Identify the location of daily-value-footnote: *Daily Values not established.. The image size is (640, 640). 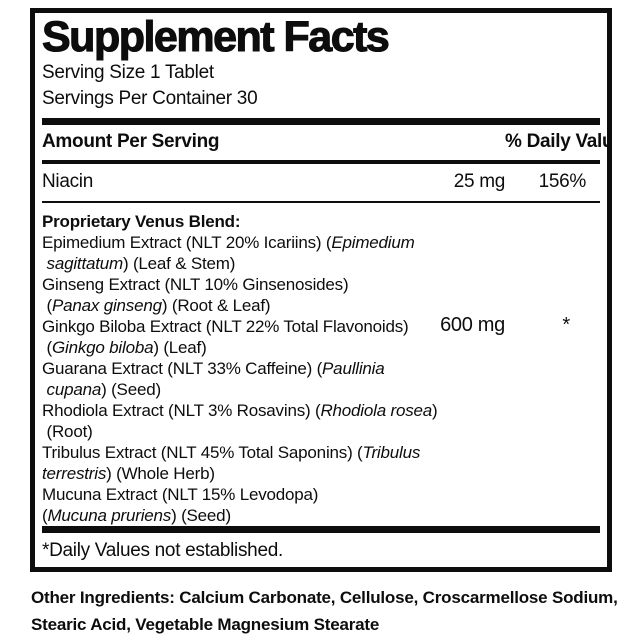
(162, 550).